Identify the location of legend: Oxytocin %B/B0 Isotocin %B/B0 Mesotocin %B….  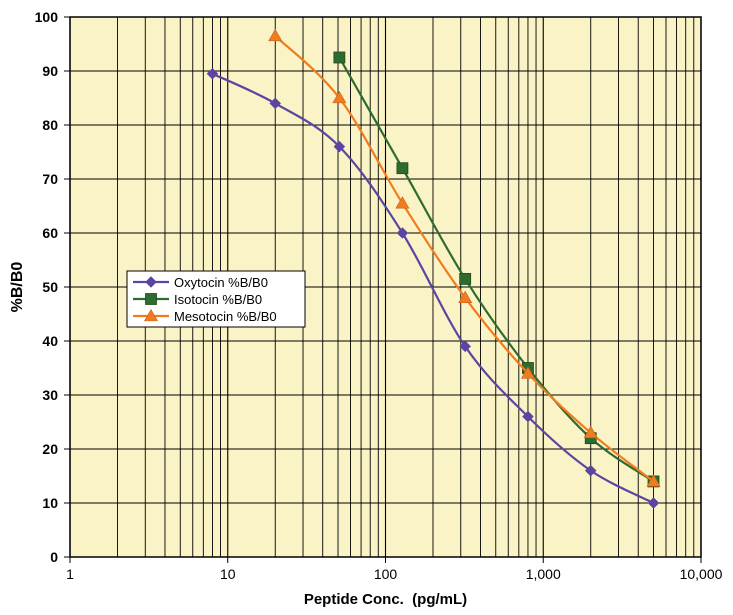
(216, 299).